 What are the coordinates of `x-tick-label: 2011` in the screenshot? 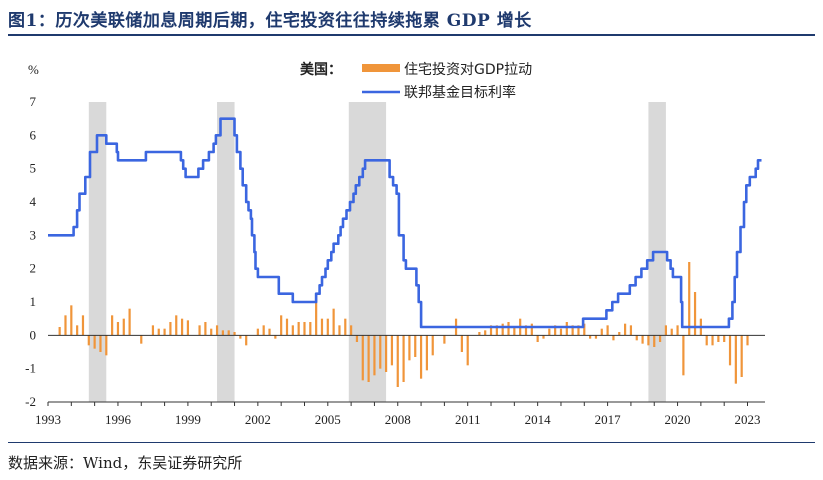 It's located at (468, 419).